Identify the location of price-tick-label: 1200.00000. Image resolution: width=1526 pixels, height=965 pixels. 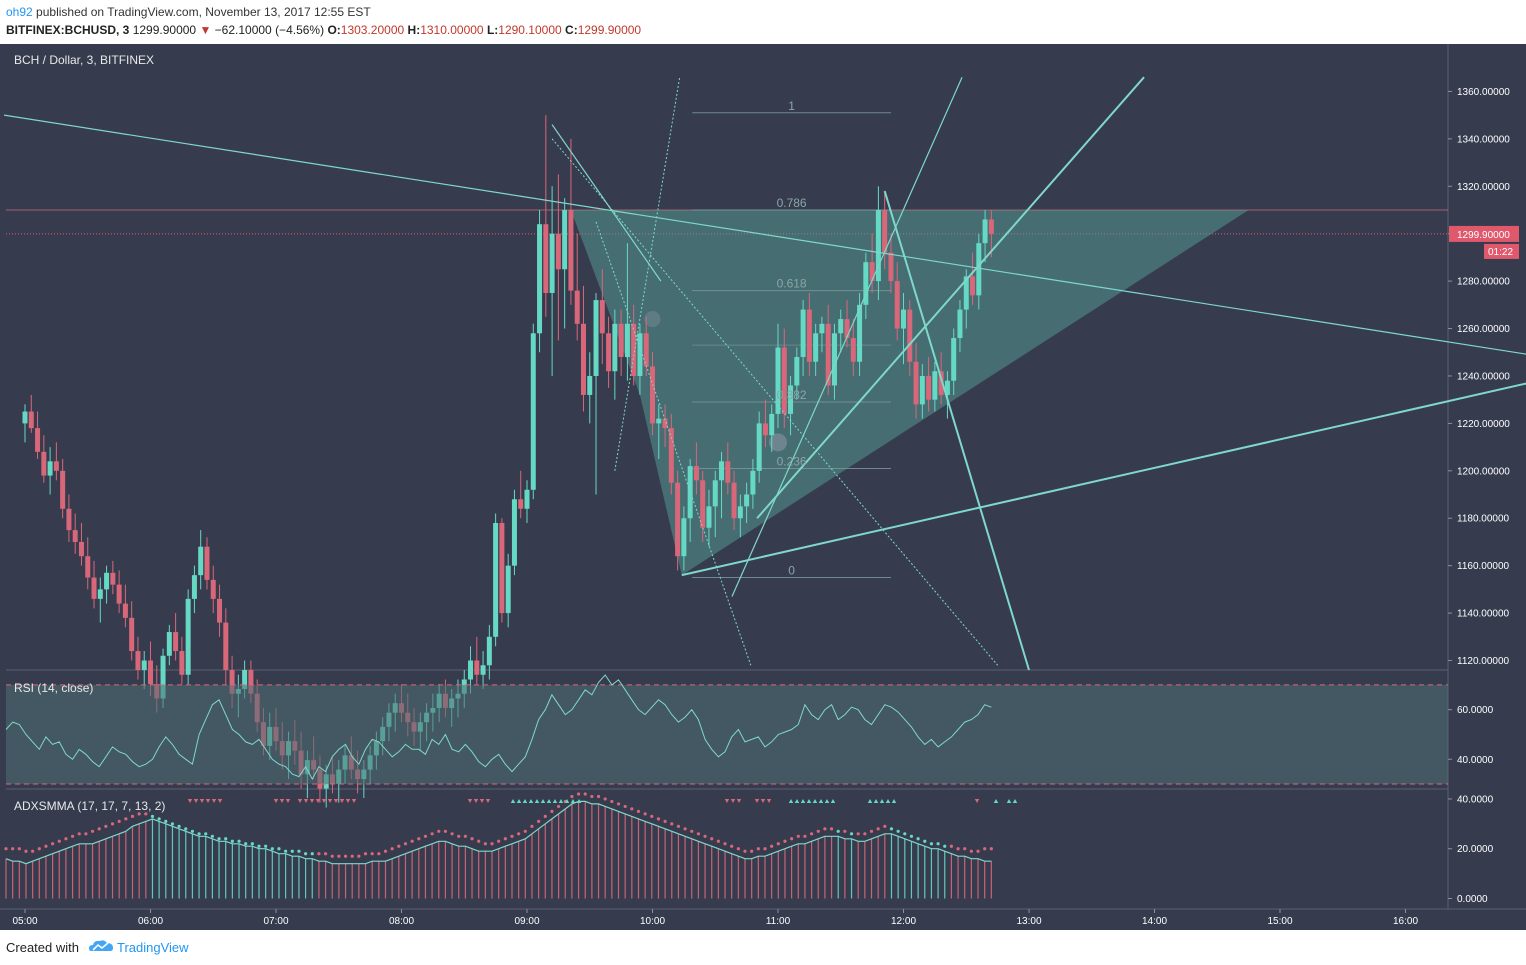
(1483, 471).